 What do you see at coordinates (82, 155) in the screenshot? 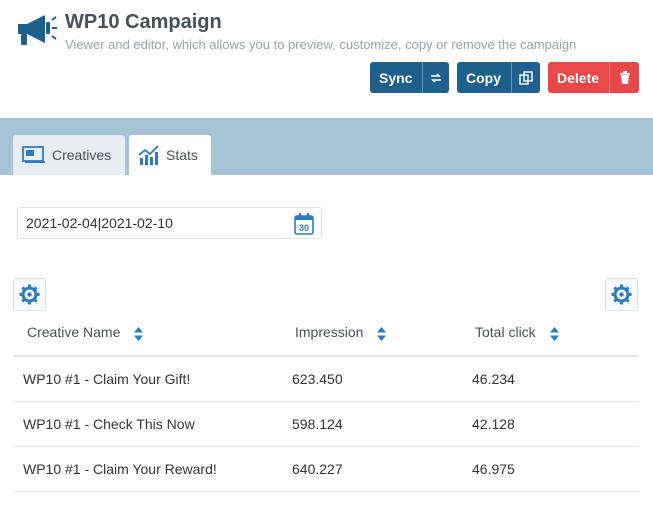
I see `tab-creatives-label: Creatives` at bounding box center [82, 155].